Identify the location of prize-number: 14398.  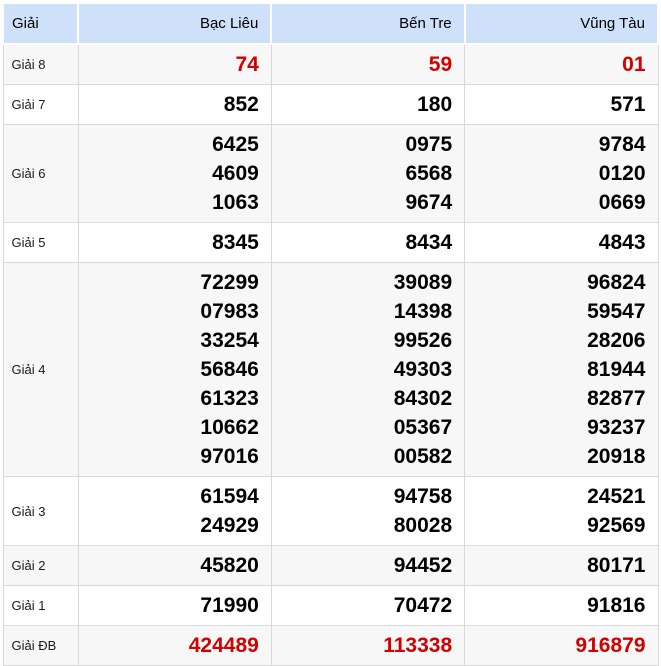
(423, 311).